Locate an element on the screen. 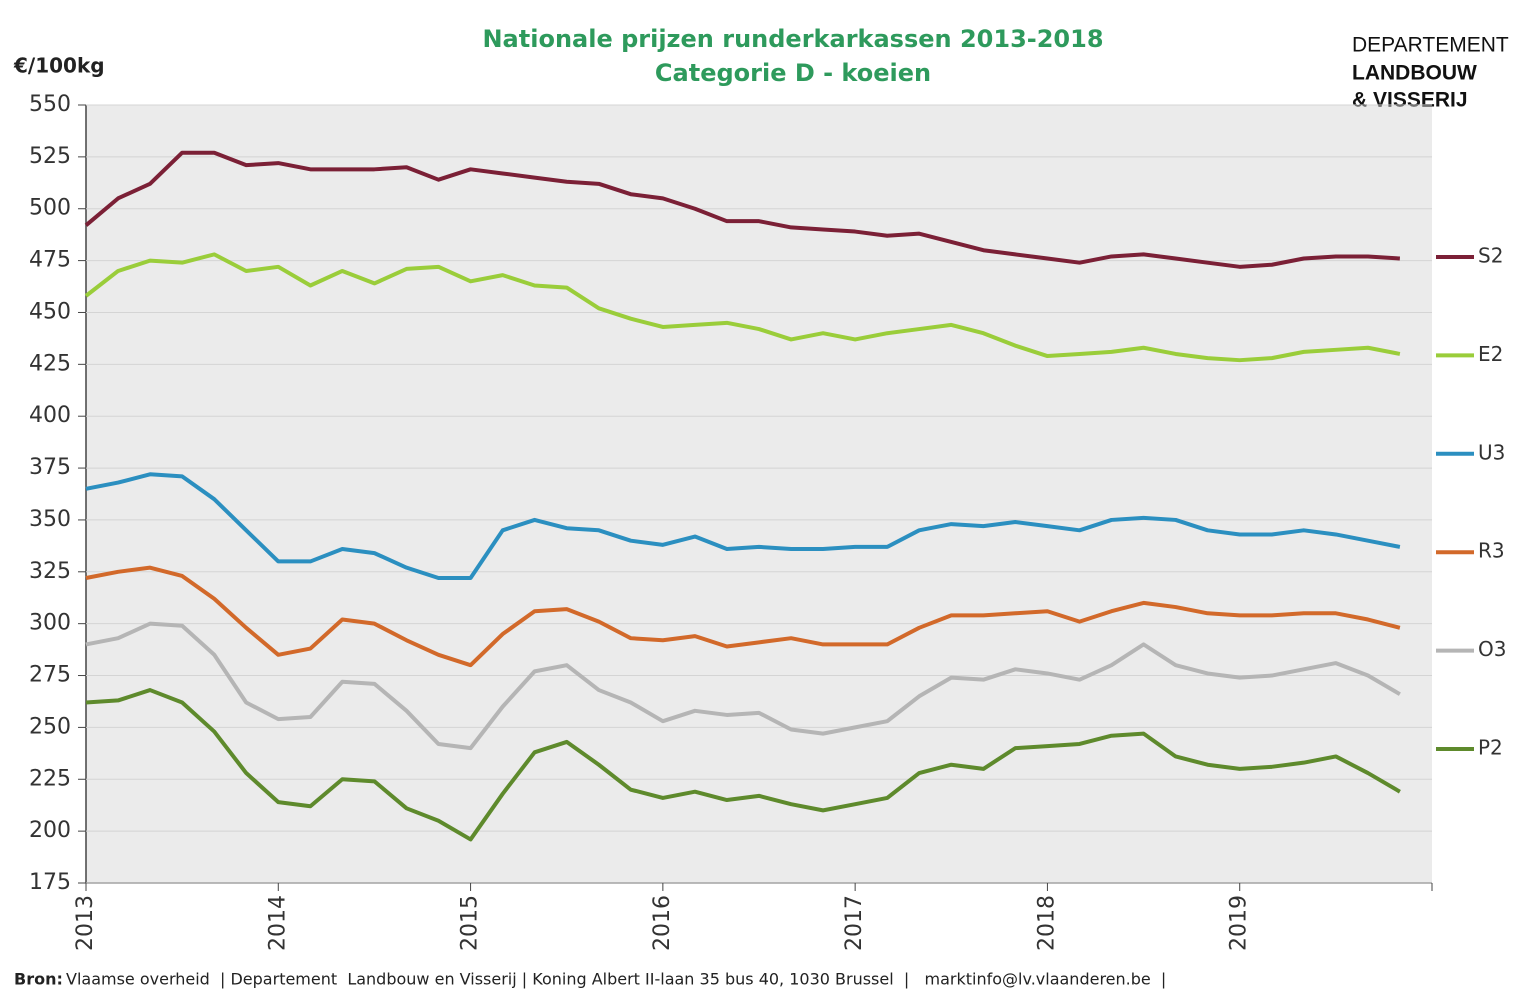  legend-label: S2 is located at coordinates (1490, 256).